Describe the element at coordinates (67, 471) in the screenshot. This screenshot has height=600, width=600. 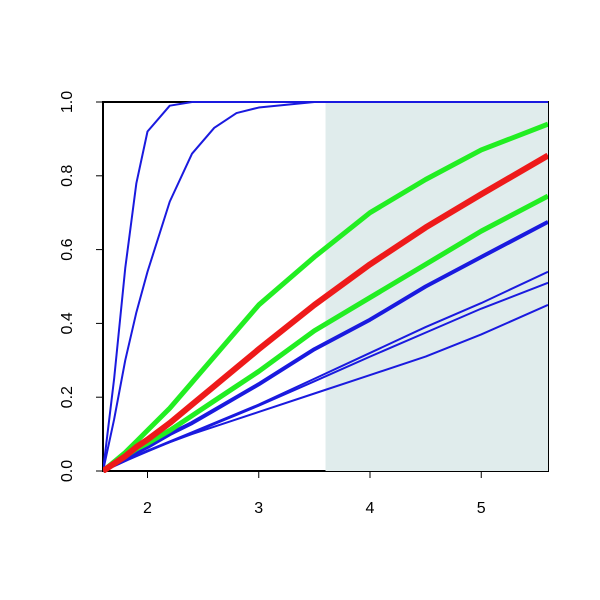
I see `y-tick-label: 0.0` at that location.